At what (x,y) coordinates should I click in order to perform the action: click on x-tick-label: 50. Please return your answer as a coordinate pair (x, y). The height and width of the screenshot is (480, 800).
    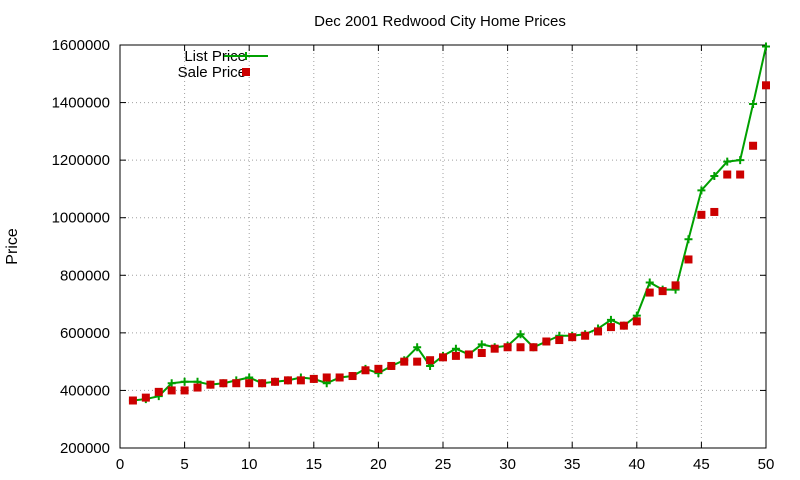
    Looking at the image, I should click on (766, 464).